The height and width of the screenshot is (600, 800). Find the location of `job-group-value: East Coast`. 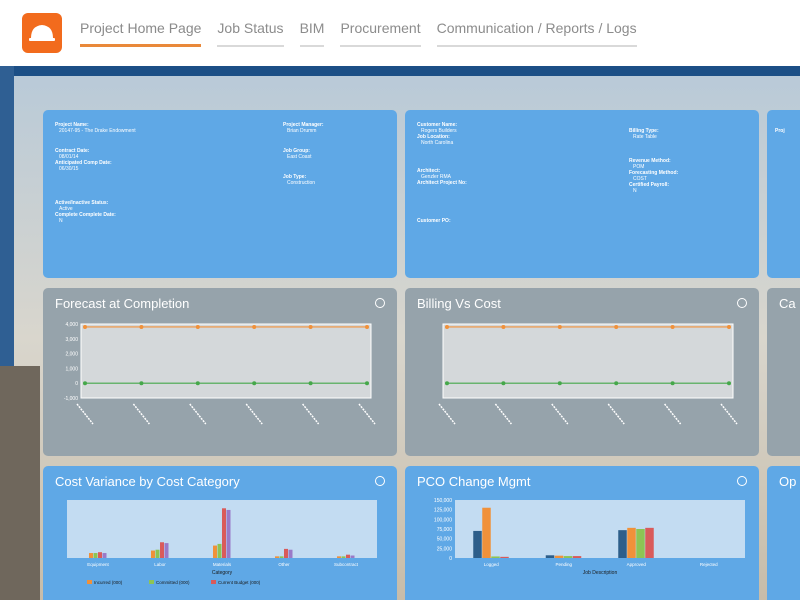

job-group-value: East Coast is located at coordinates (299, 157).